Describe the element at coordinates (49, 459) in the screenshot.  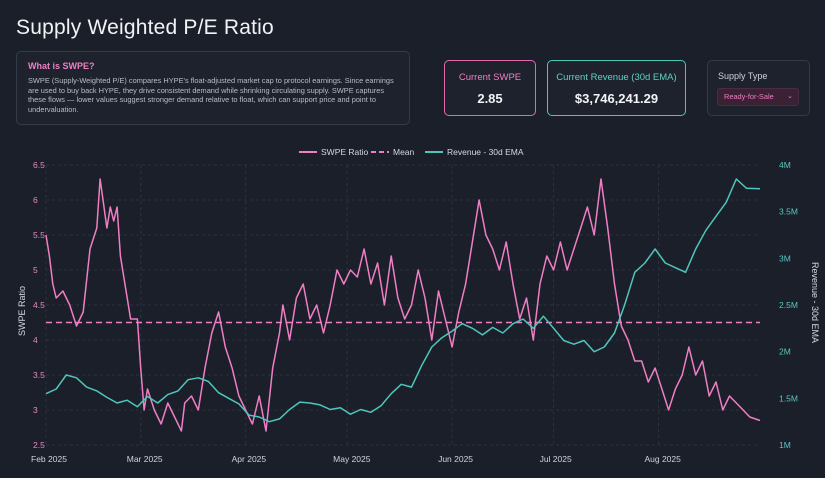
I see `x-tick: Feb 2025` at that location.